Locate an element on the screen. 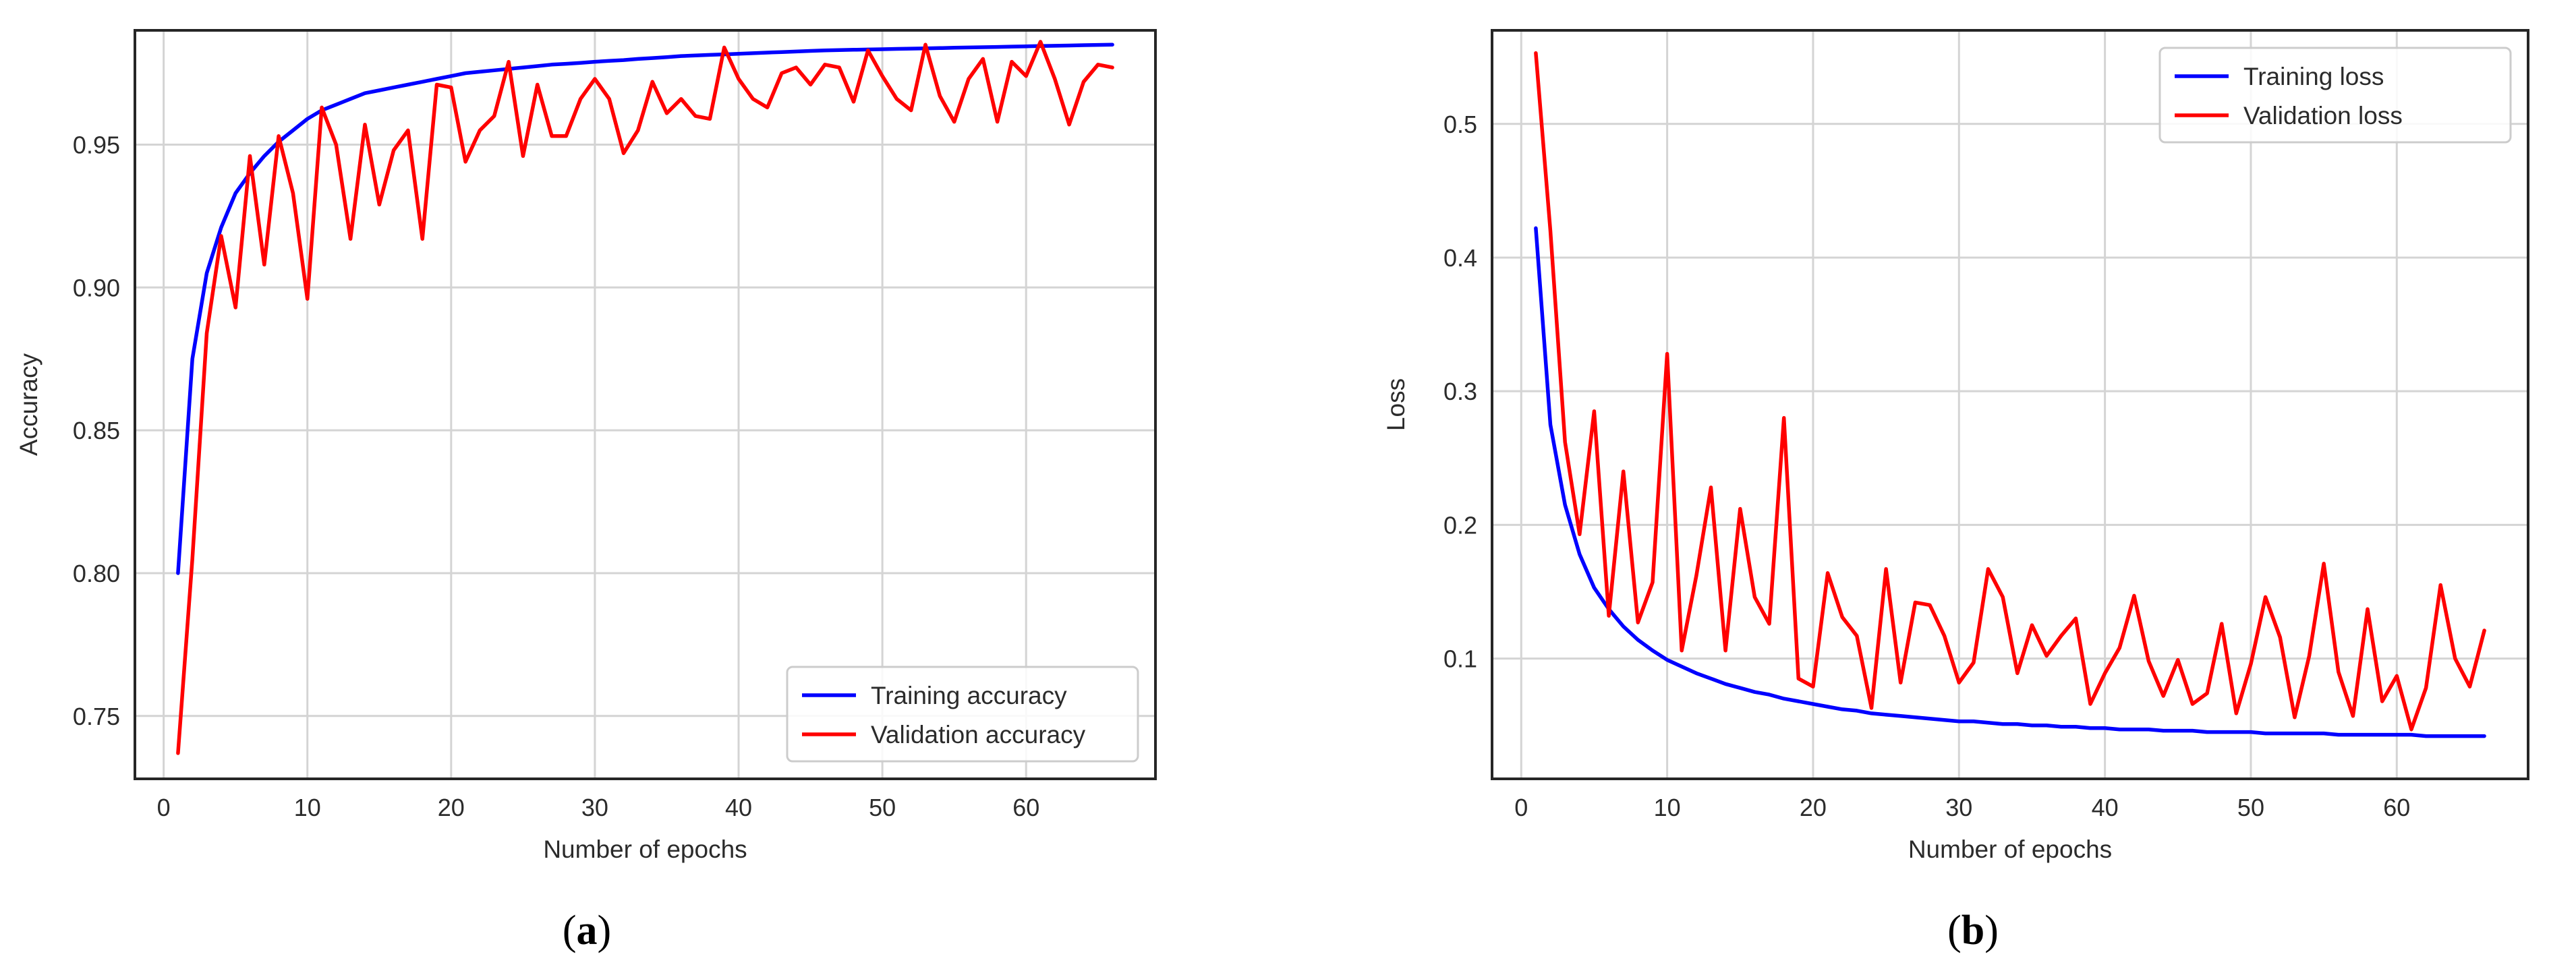 This screenshot has height=969, width=2576. y-tick-label: 0.75 is located at coordinates (96, 717).